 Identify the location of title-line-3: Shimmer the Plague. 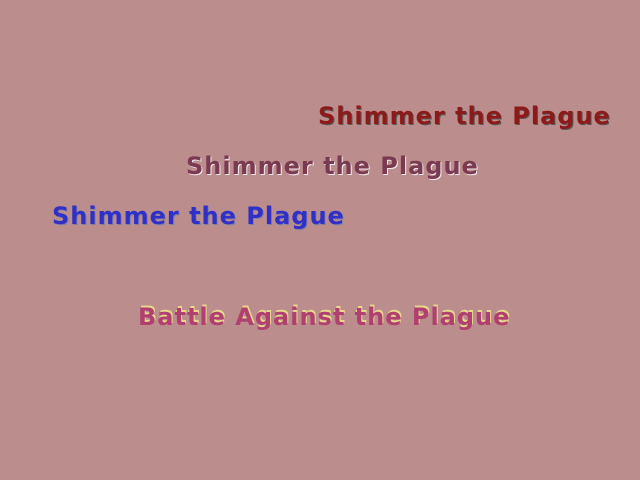
(198, 216).